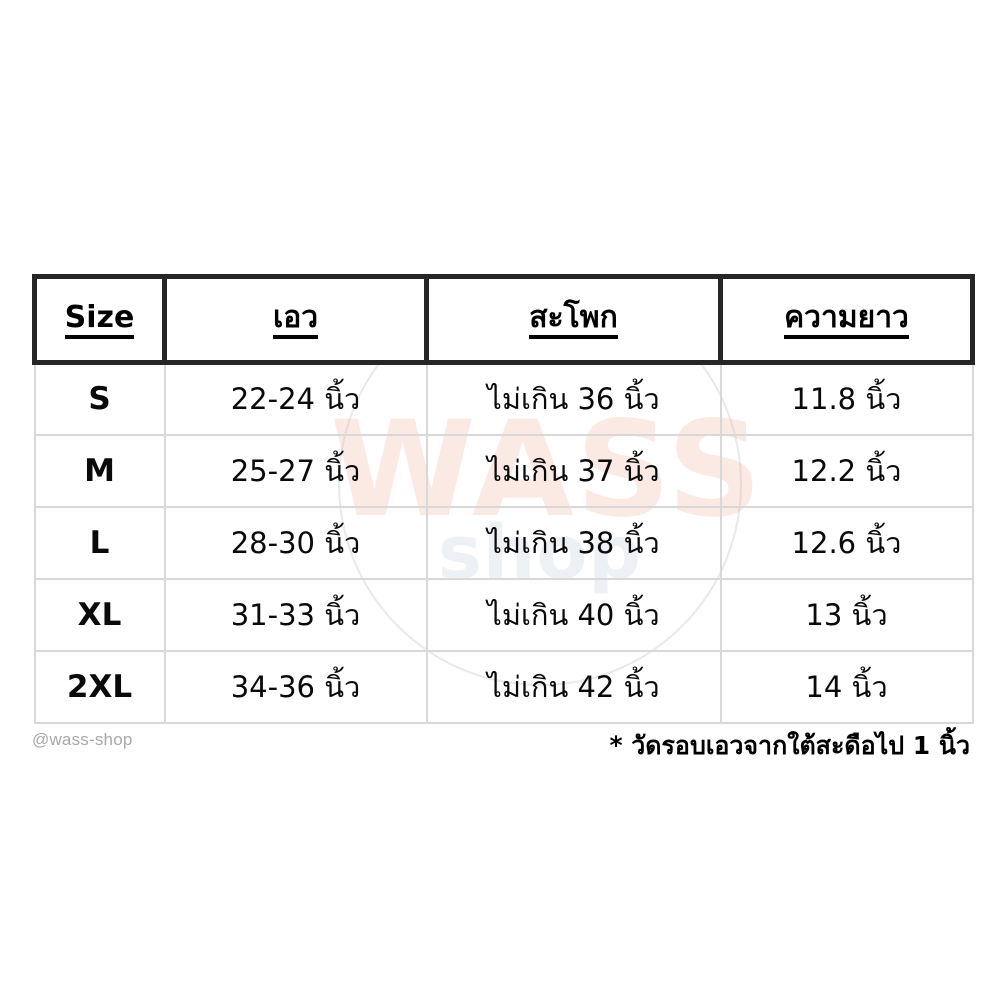 The height and width of the screenshot is (1000, 1000). What do you see at coordinates (846, 470) in the screenshot?
I see `cell-length: 12.2 นิ้ว` at bounding box center [846, 470].